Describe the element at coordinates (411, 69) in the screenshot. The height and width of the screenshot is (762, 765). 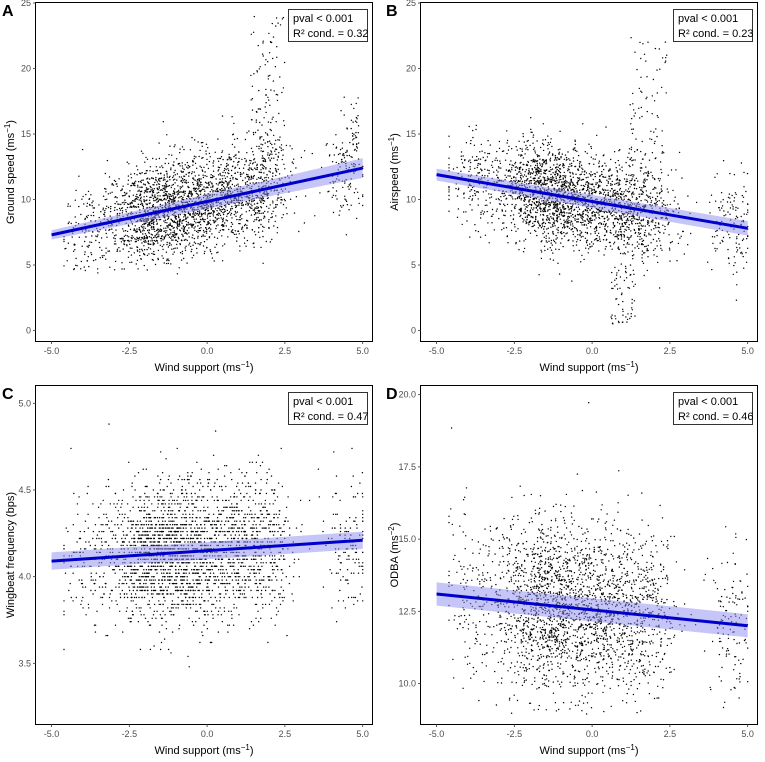
I see `y-tick-label: 20` at that location.